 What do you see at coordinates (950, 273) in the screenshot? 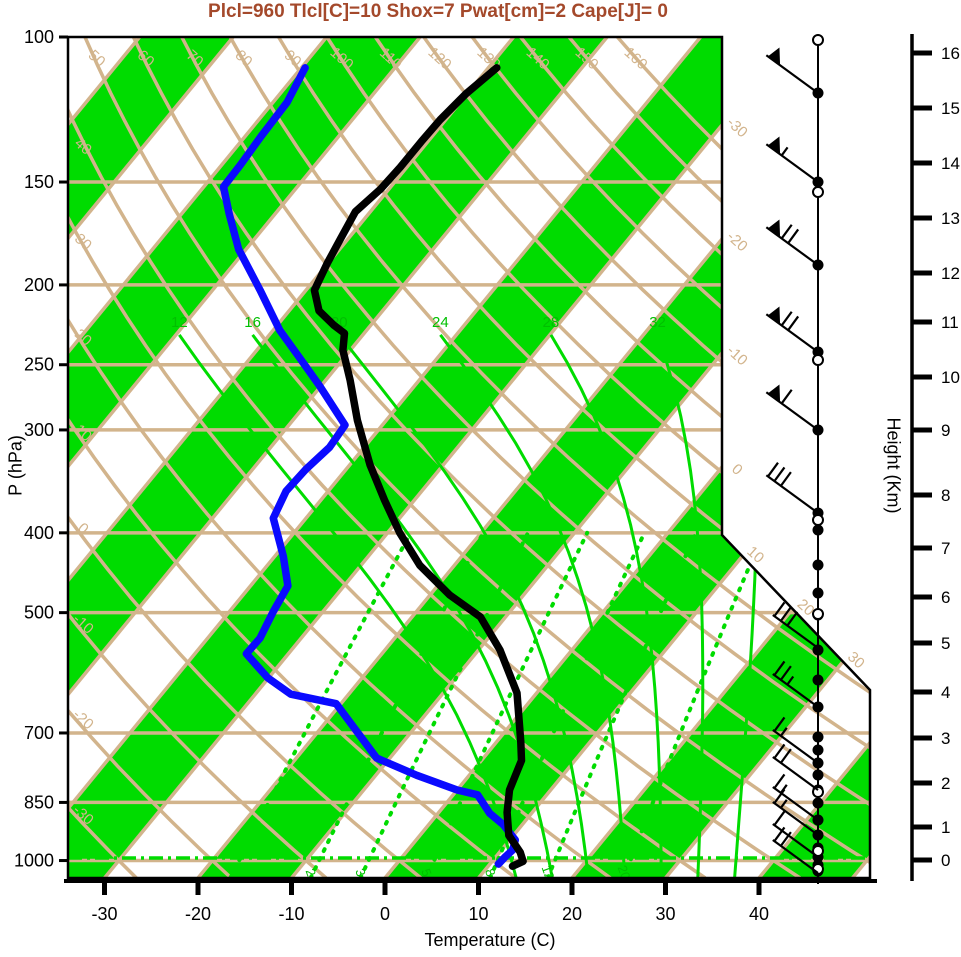
I see `height-tick-label: 12` at bounding box center [950, 273].